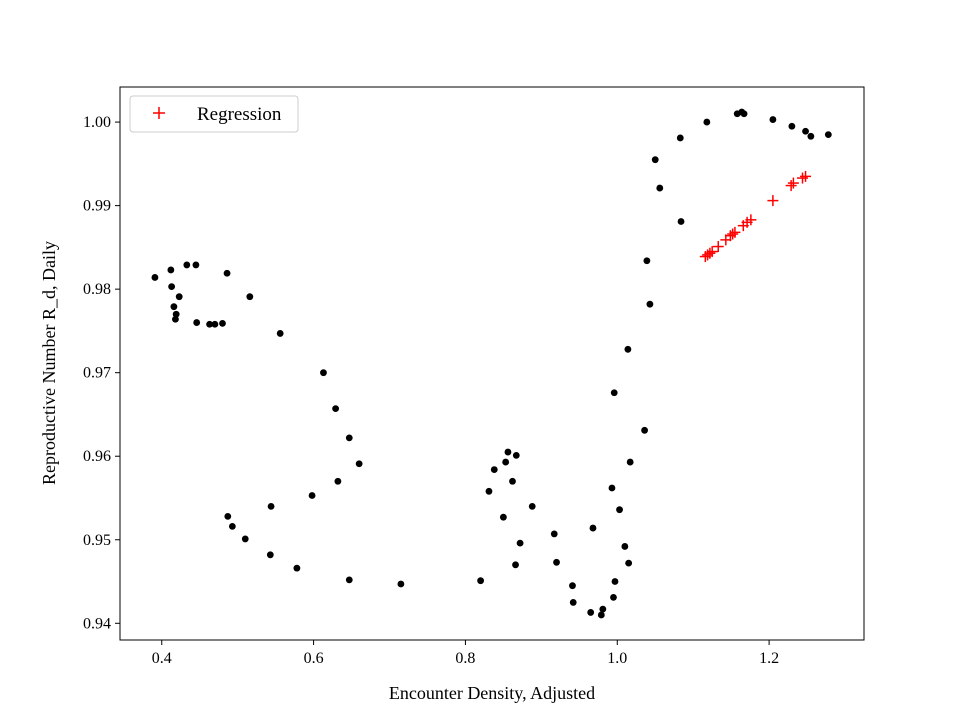 This screenshot has height=720, width=960. What do you see at coordinates (97, 289) in the screenshot?
I see `y-tick-label: 0.98` at bounding box center [97, 289].